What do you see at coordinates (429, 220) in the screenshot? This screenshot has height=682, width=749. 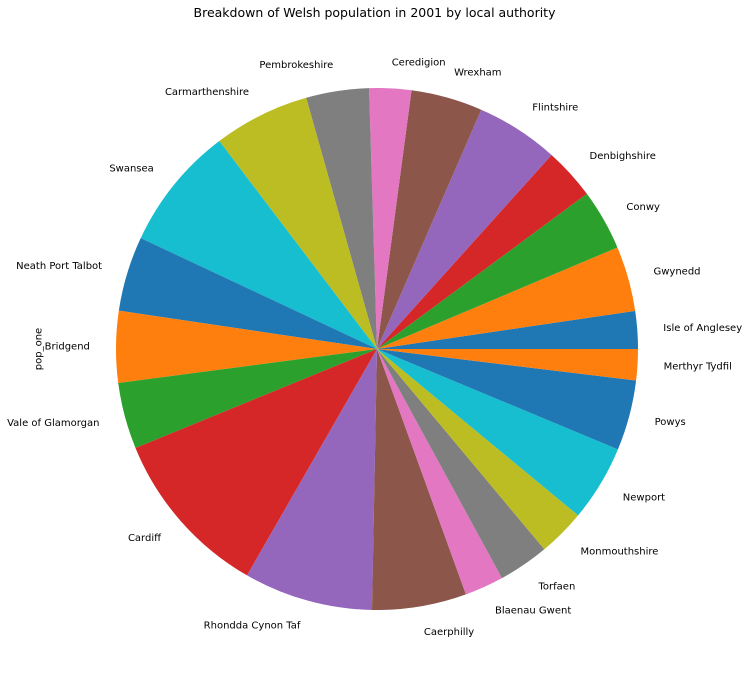 I see `pie-slice-wrexham` at bounding box center [429, 220].